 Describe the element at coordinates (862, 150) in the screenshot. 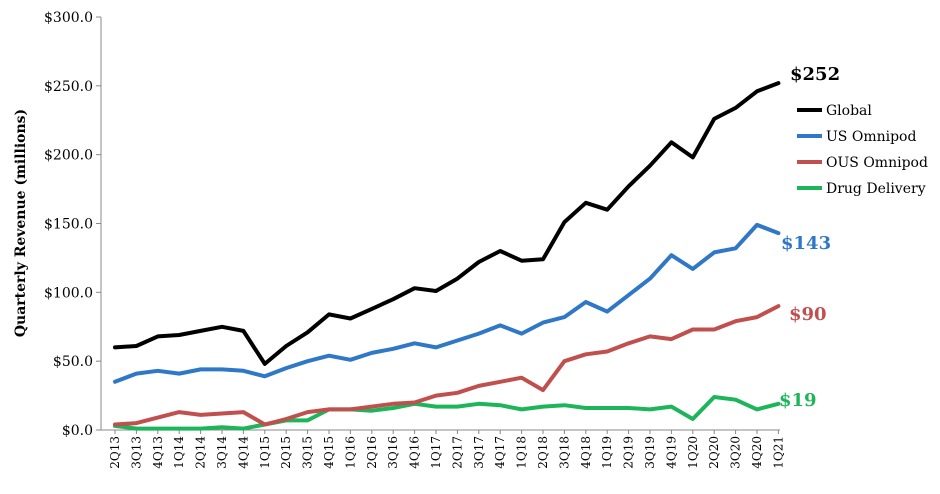

I see `legend: Global US Omnipod OUS Omnipod Drug Delivery` at that location.